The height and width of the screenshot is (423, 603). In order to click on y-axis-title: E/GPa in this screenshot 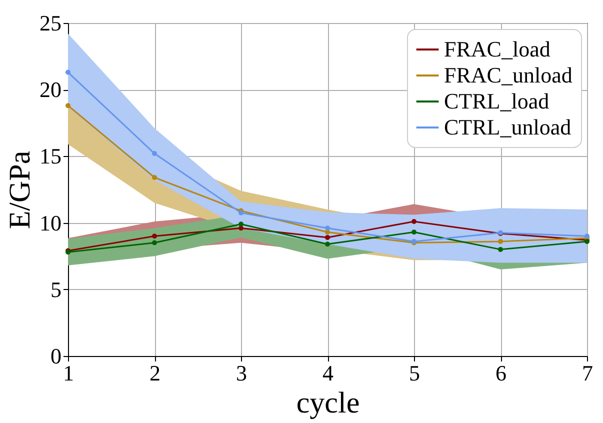, I will do `click(20, 190)`.